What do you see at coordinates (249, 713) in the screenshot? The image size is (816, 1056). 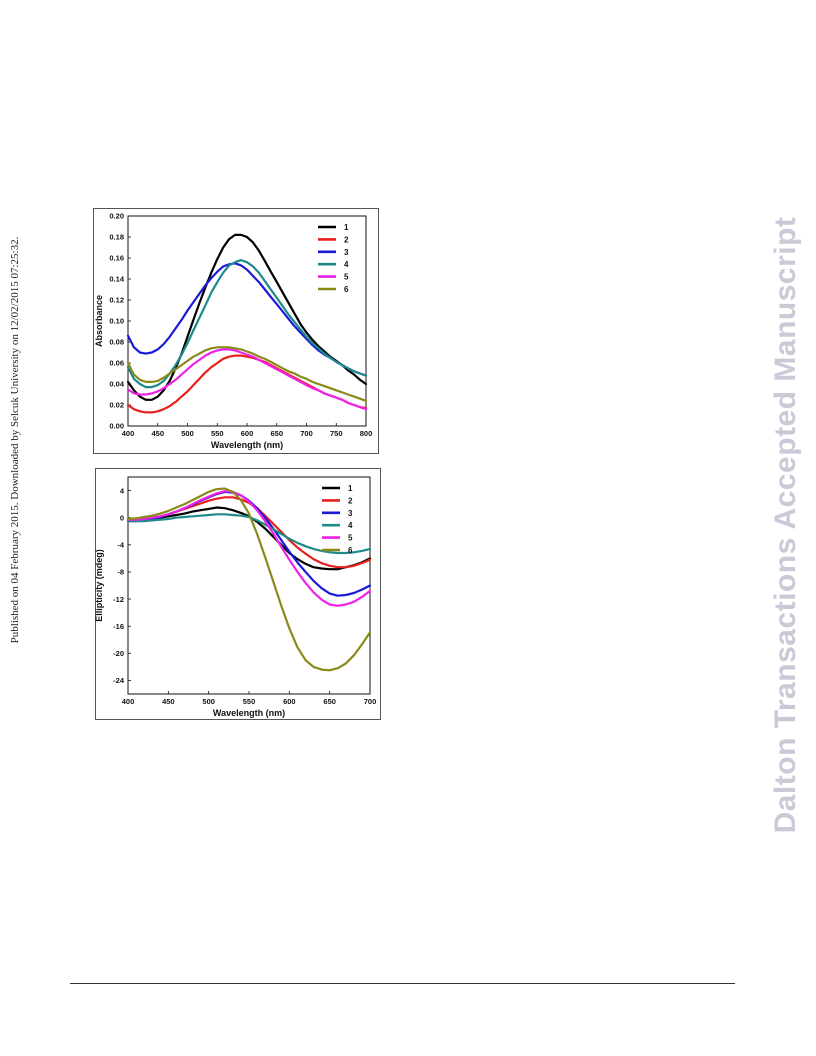 I see `chart1-x-axis-label: Wavelength (nm)` at bounding box center [249, 713].